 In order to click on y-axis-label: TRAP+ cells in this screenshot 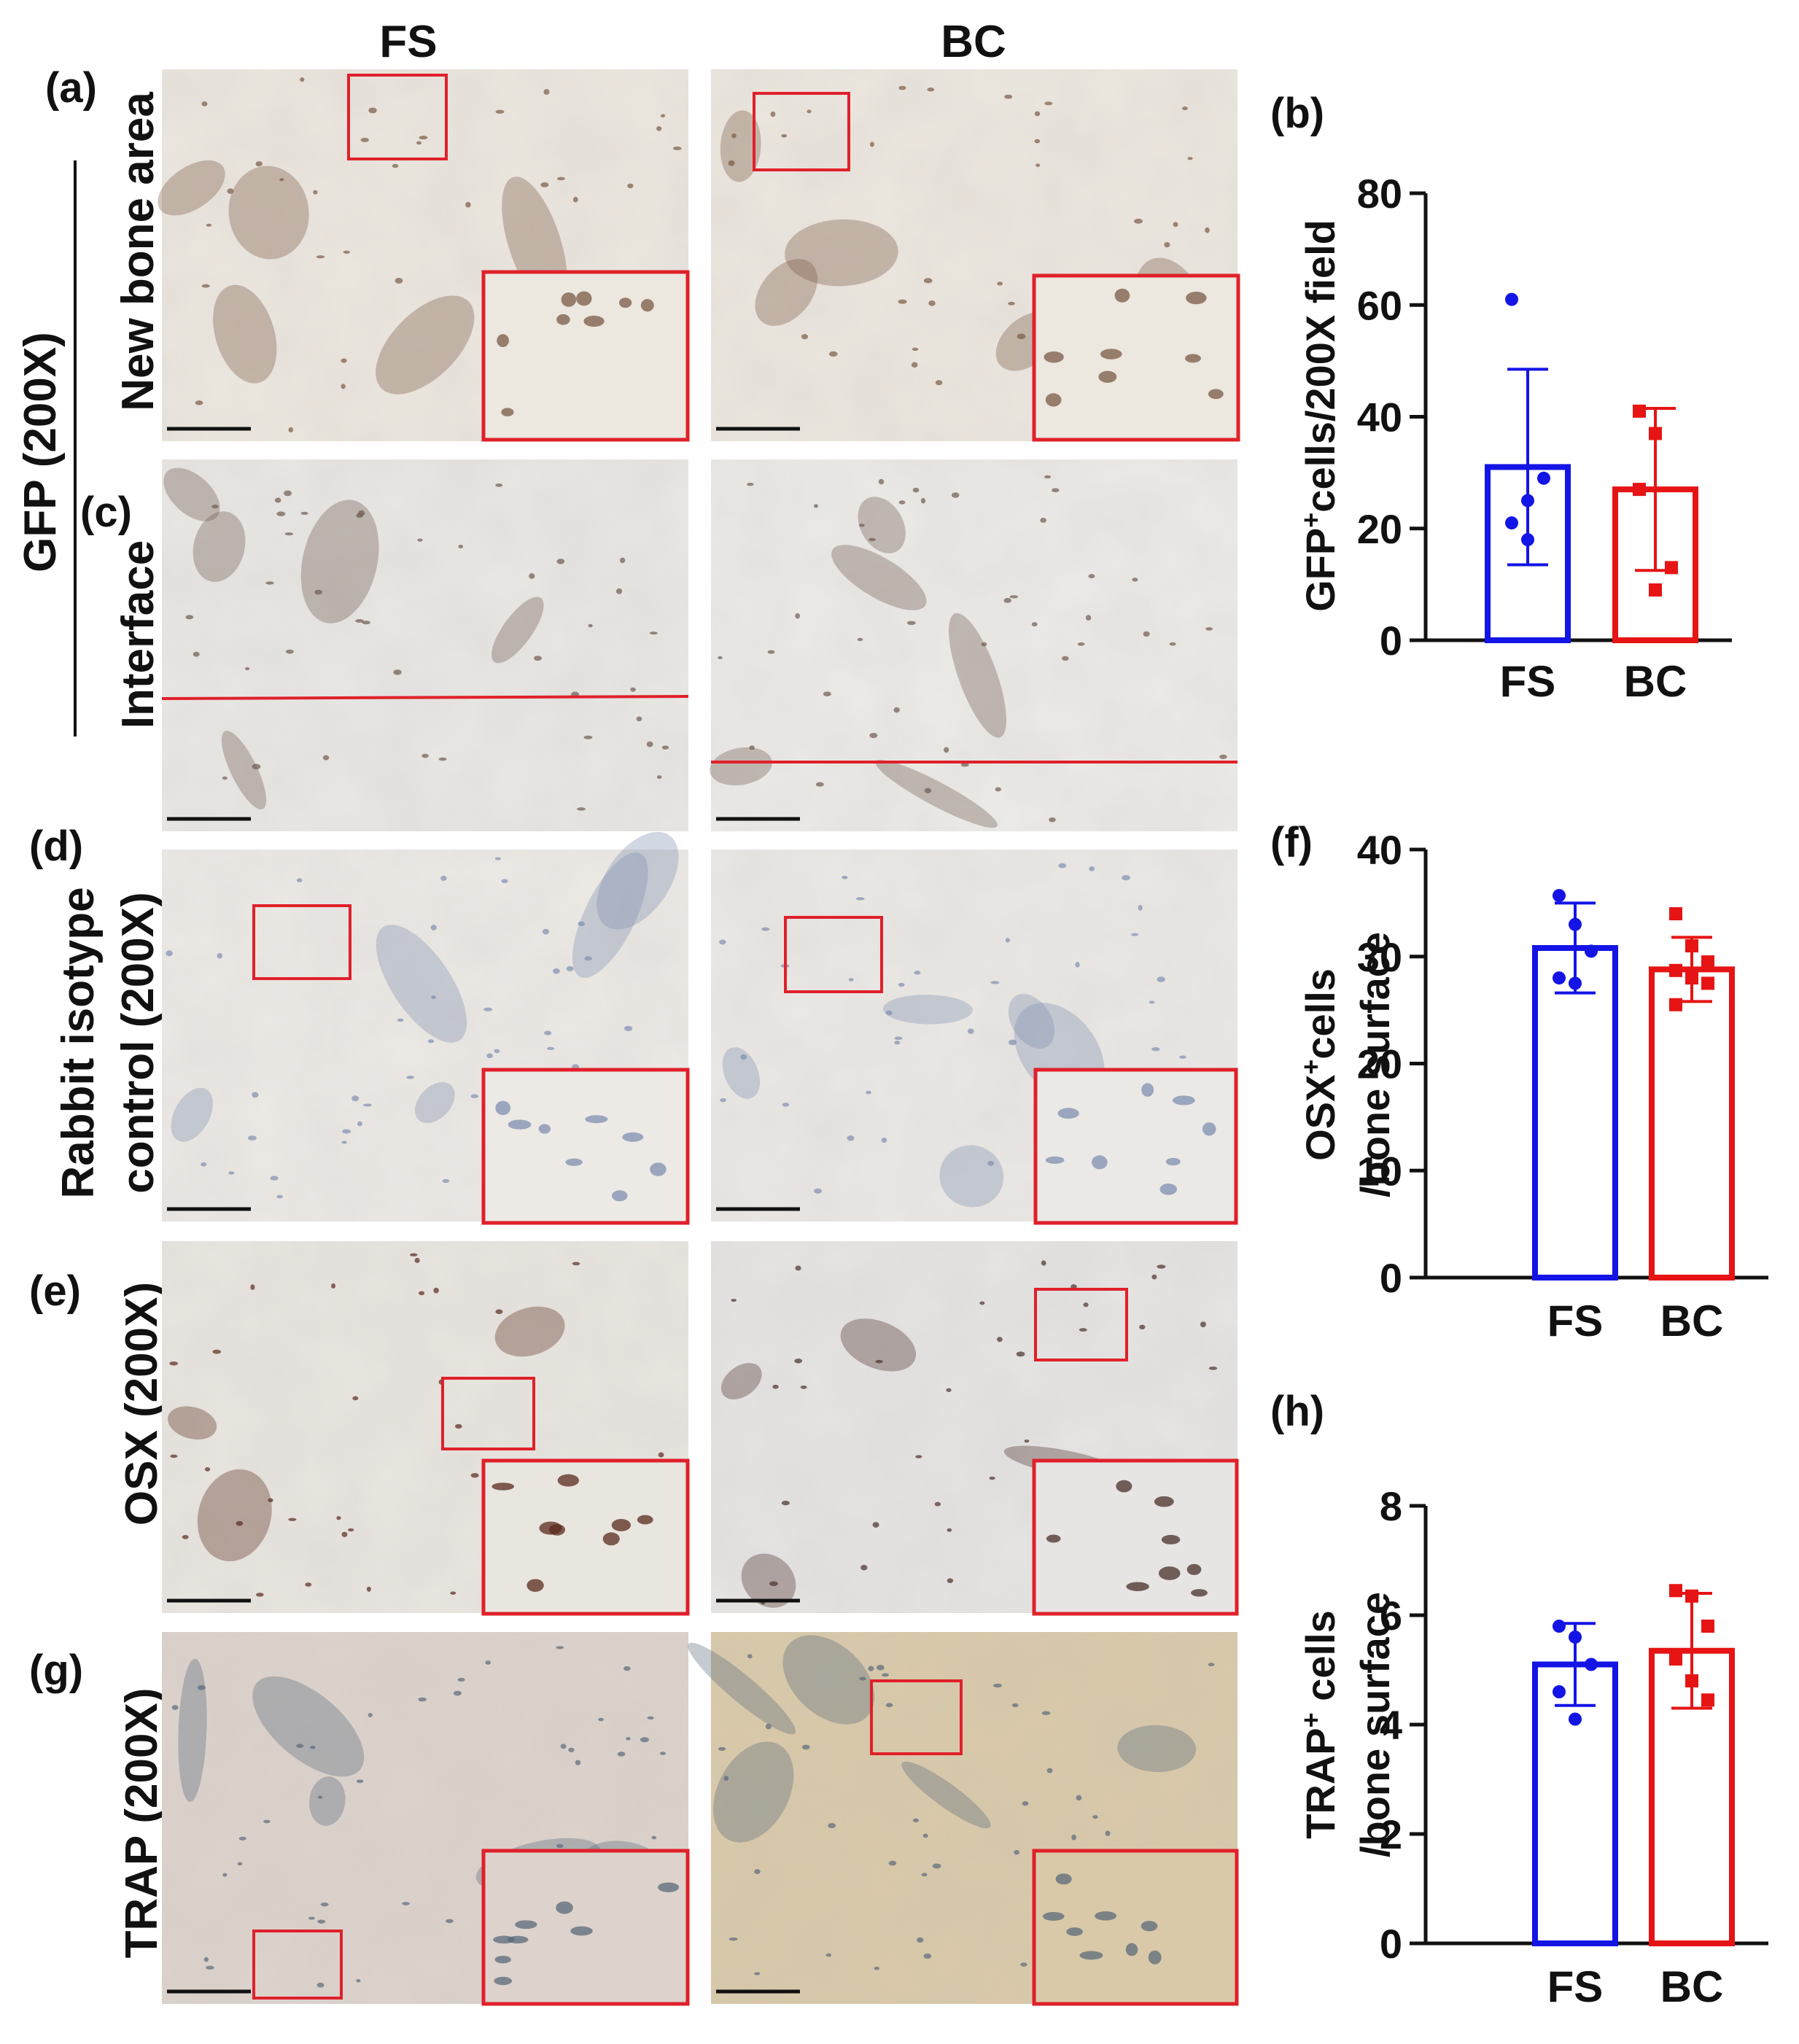, I will do `click(1320, 1725)`.